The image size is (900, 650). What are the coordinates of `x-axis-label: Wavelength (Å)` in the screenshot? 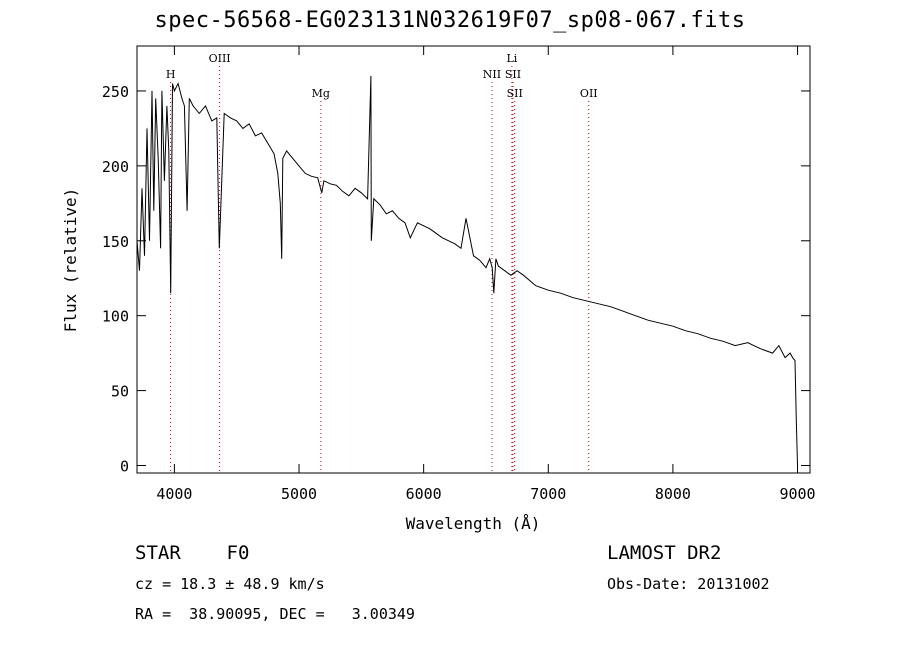 It's located at (473, 523).